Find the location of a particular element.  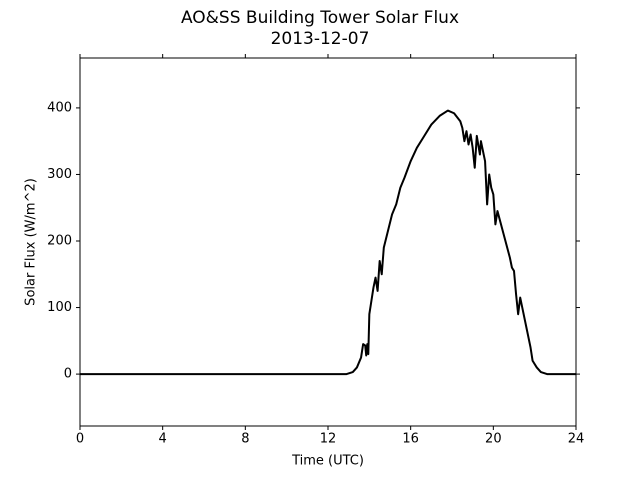

x-tick-label: 24 is located at coordinates (576, 439).